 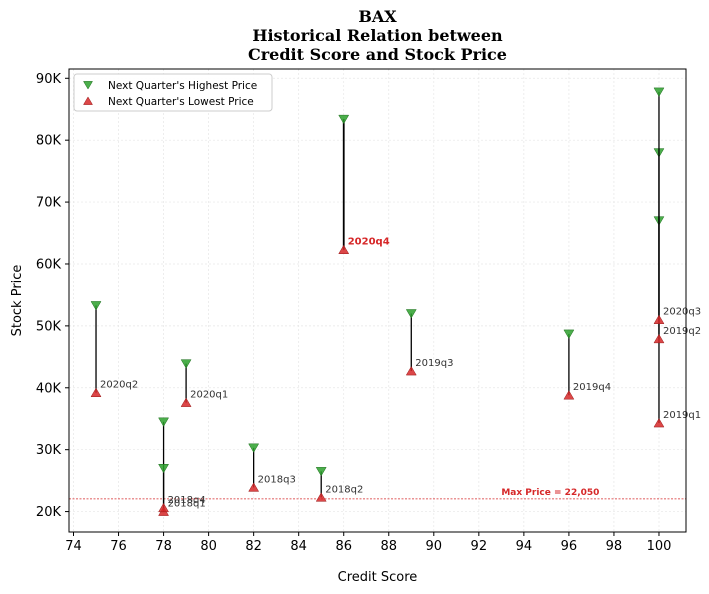 What do you see at coordinates (114, 349) in the screenshot?
I see `data-point-2020q2: 2020q2` at bounding box center [114, 349].